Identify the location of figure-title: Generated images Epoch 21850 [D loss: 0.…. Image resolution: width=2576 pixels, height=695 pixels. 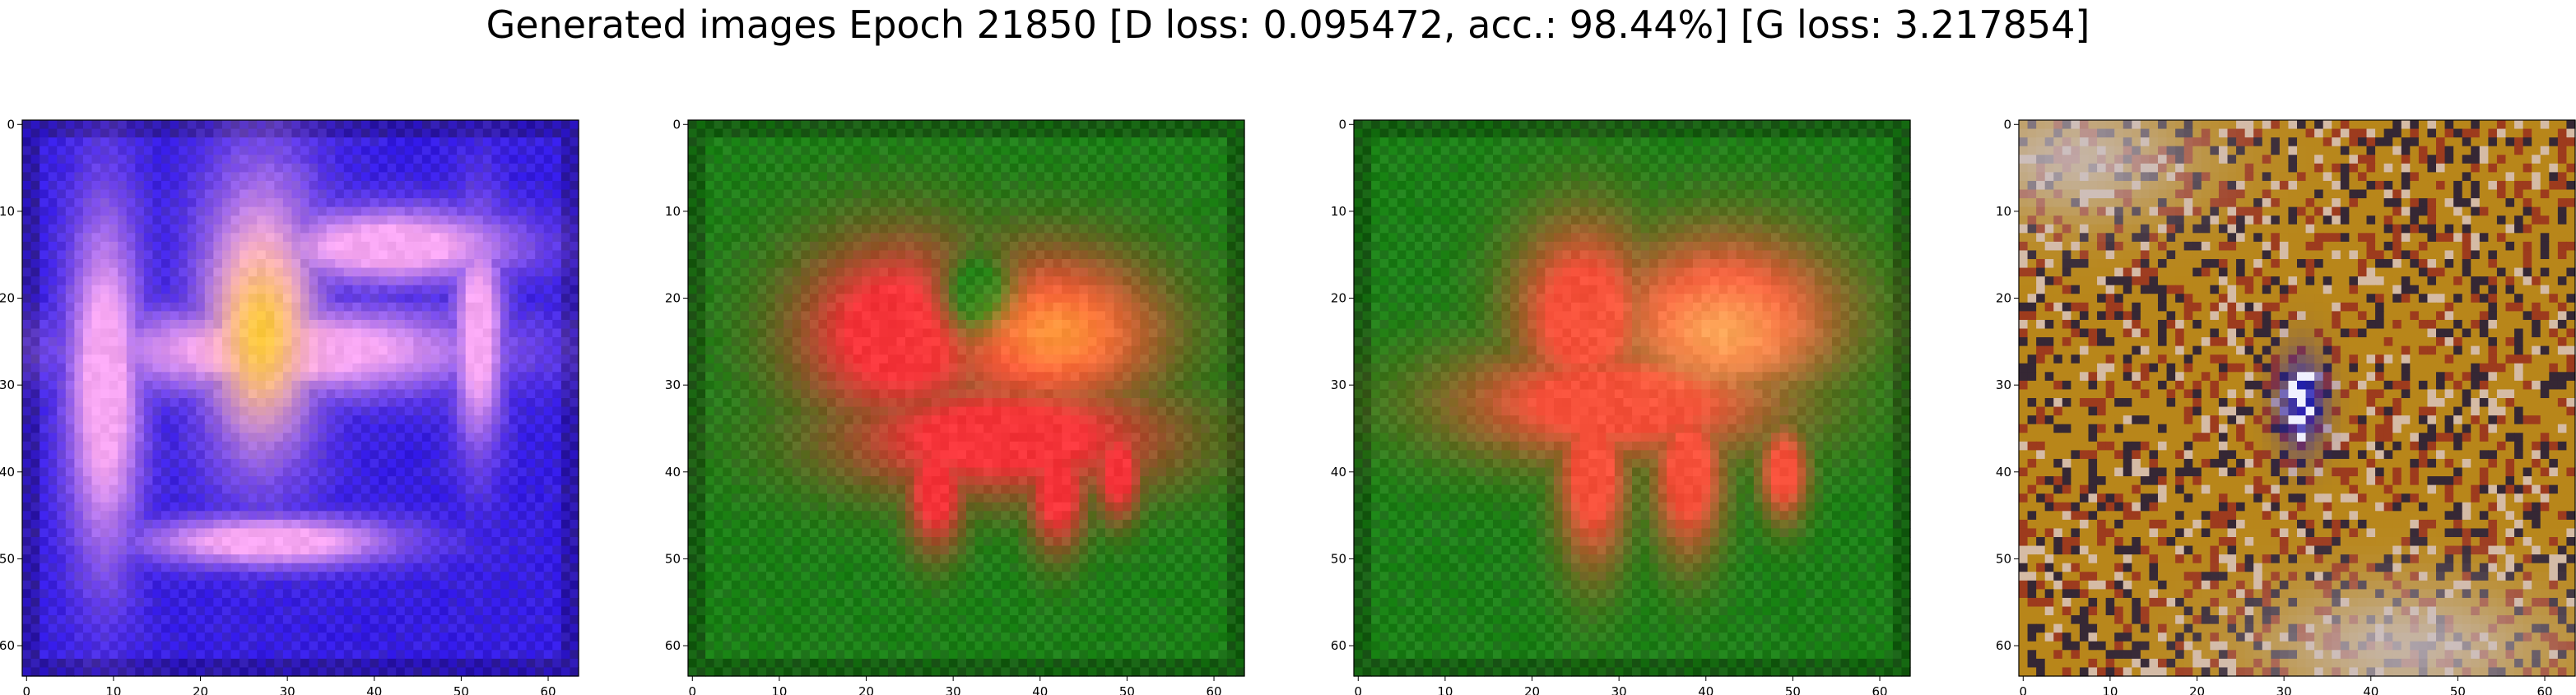
(1288, 24).